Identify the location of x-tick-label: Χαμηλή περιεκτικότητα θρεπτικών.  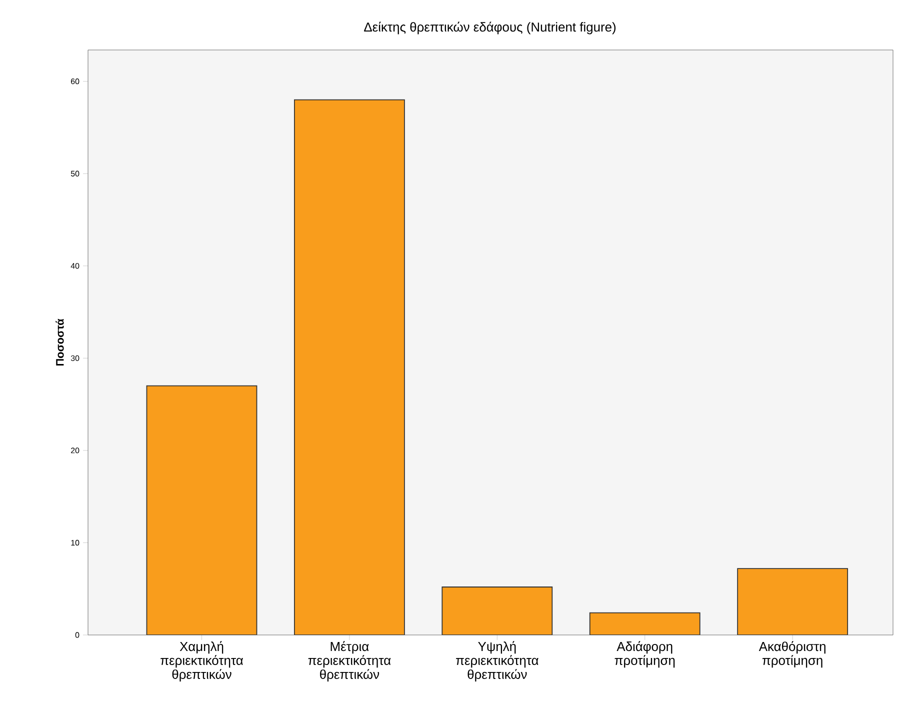
(202, 661).